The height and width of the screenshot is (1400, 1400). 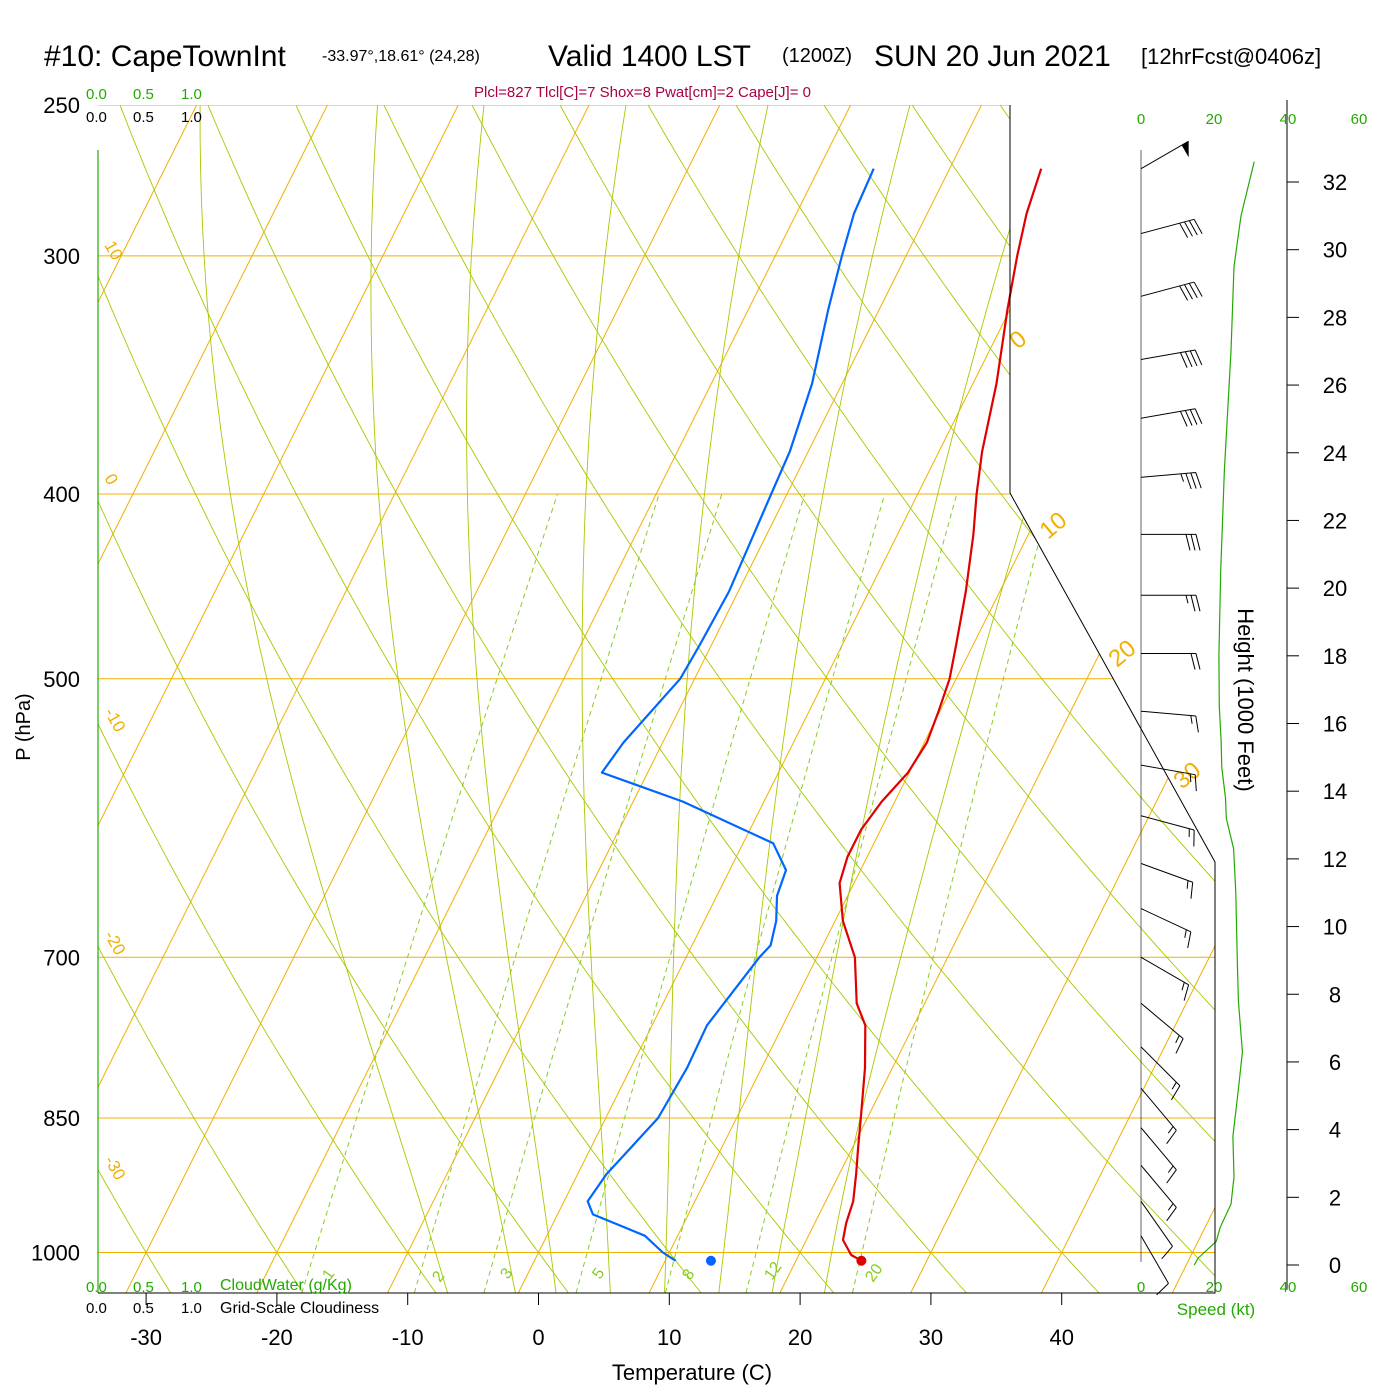 What do you see at coordinates (1335, 520) in the screenshot?
I see `height-tick-label: 22` at bounding box center [1335, 520].